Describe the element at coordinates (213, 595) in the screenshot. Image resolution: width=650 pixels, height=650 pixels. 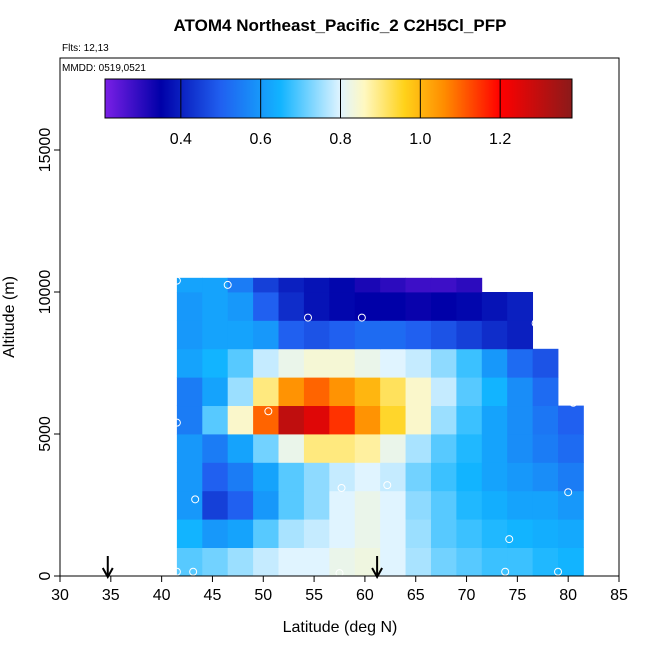
I see `x-tick-label: 45` at that location.